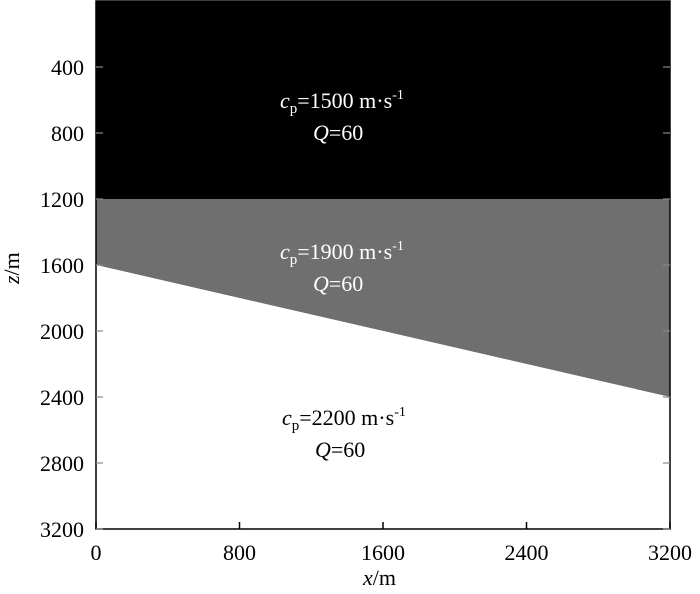  Describe the element at coordinates (342, 253) in the screenshot. I see `layer-2-cp-label: cp=1900 m·s-1` at that location.